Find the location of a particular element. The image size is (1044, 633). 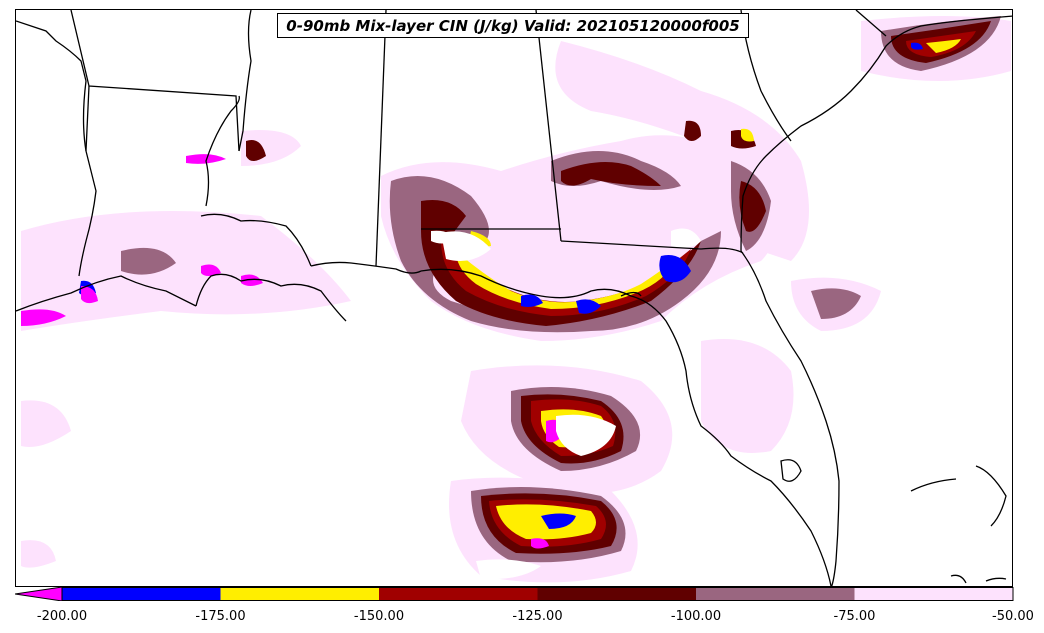

colorbar-tick-label: -175.00 is located at coordinates (220, 616).